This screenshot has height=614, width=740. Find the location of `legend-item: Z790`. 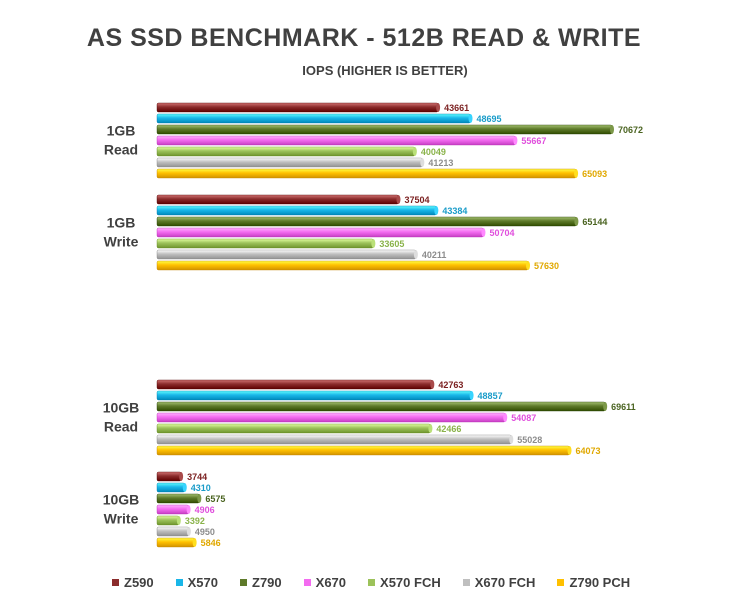

legend-item: Z790 is located at coordinates (261, 582).